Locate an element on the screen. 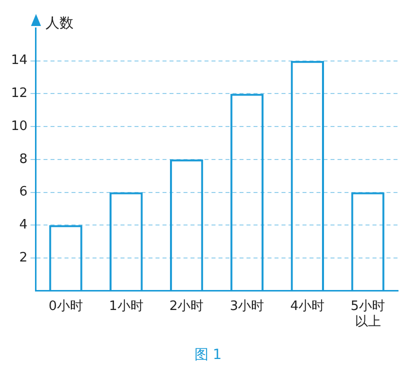 This screenshot has width=417, height=391. caption: 图 1 is located at coordinates (208, 355).